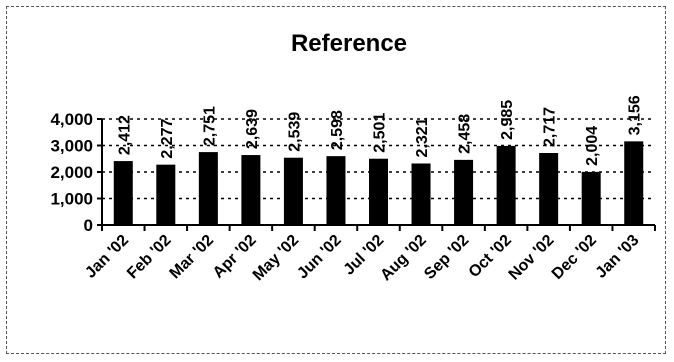 The height and width of the screenshot is (362, 674). What do you see at coordinates (71, 199) in the screenshot?
I see `y-tick-label: 1,000` at bounding box center [71, 199].